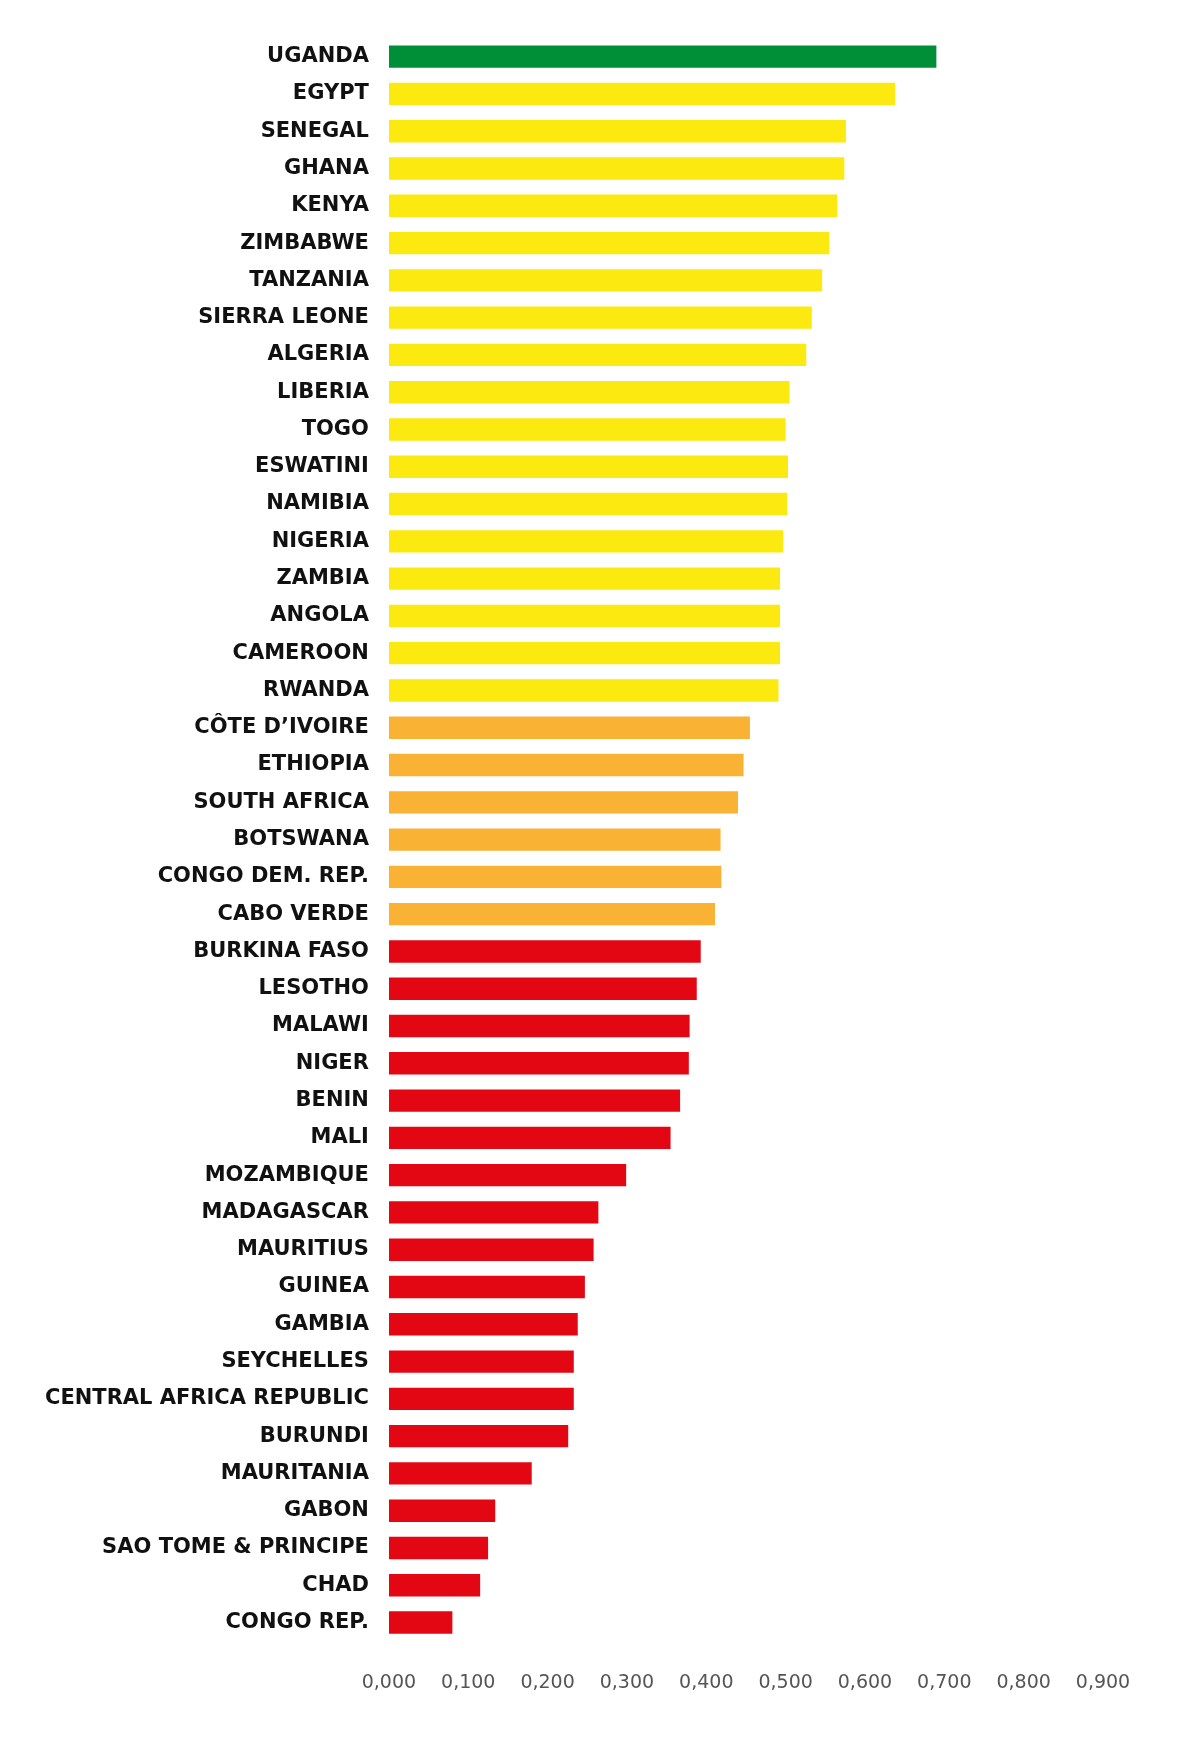 Image resolution: width=1203 pixels, height=1744 pixels. Describe the element at coordinates (283, 316) in the screenshot. I see `y-tick-label: SIERRA LEONE` at that location.